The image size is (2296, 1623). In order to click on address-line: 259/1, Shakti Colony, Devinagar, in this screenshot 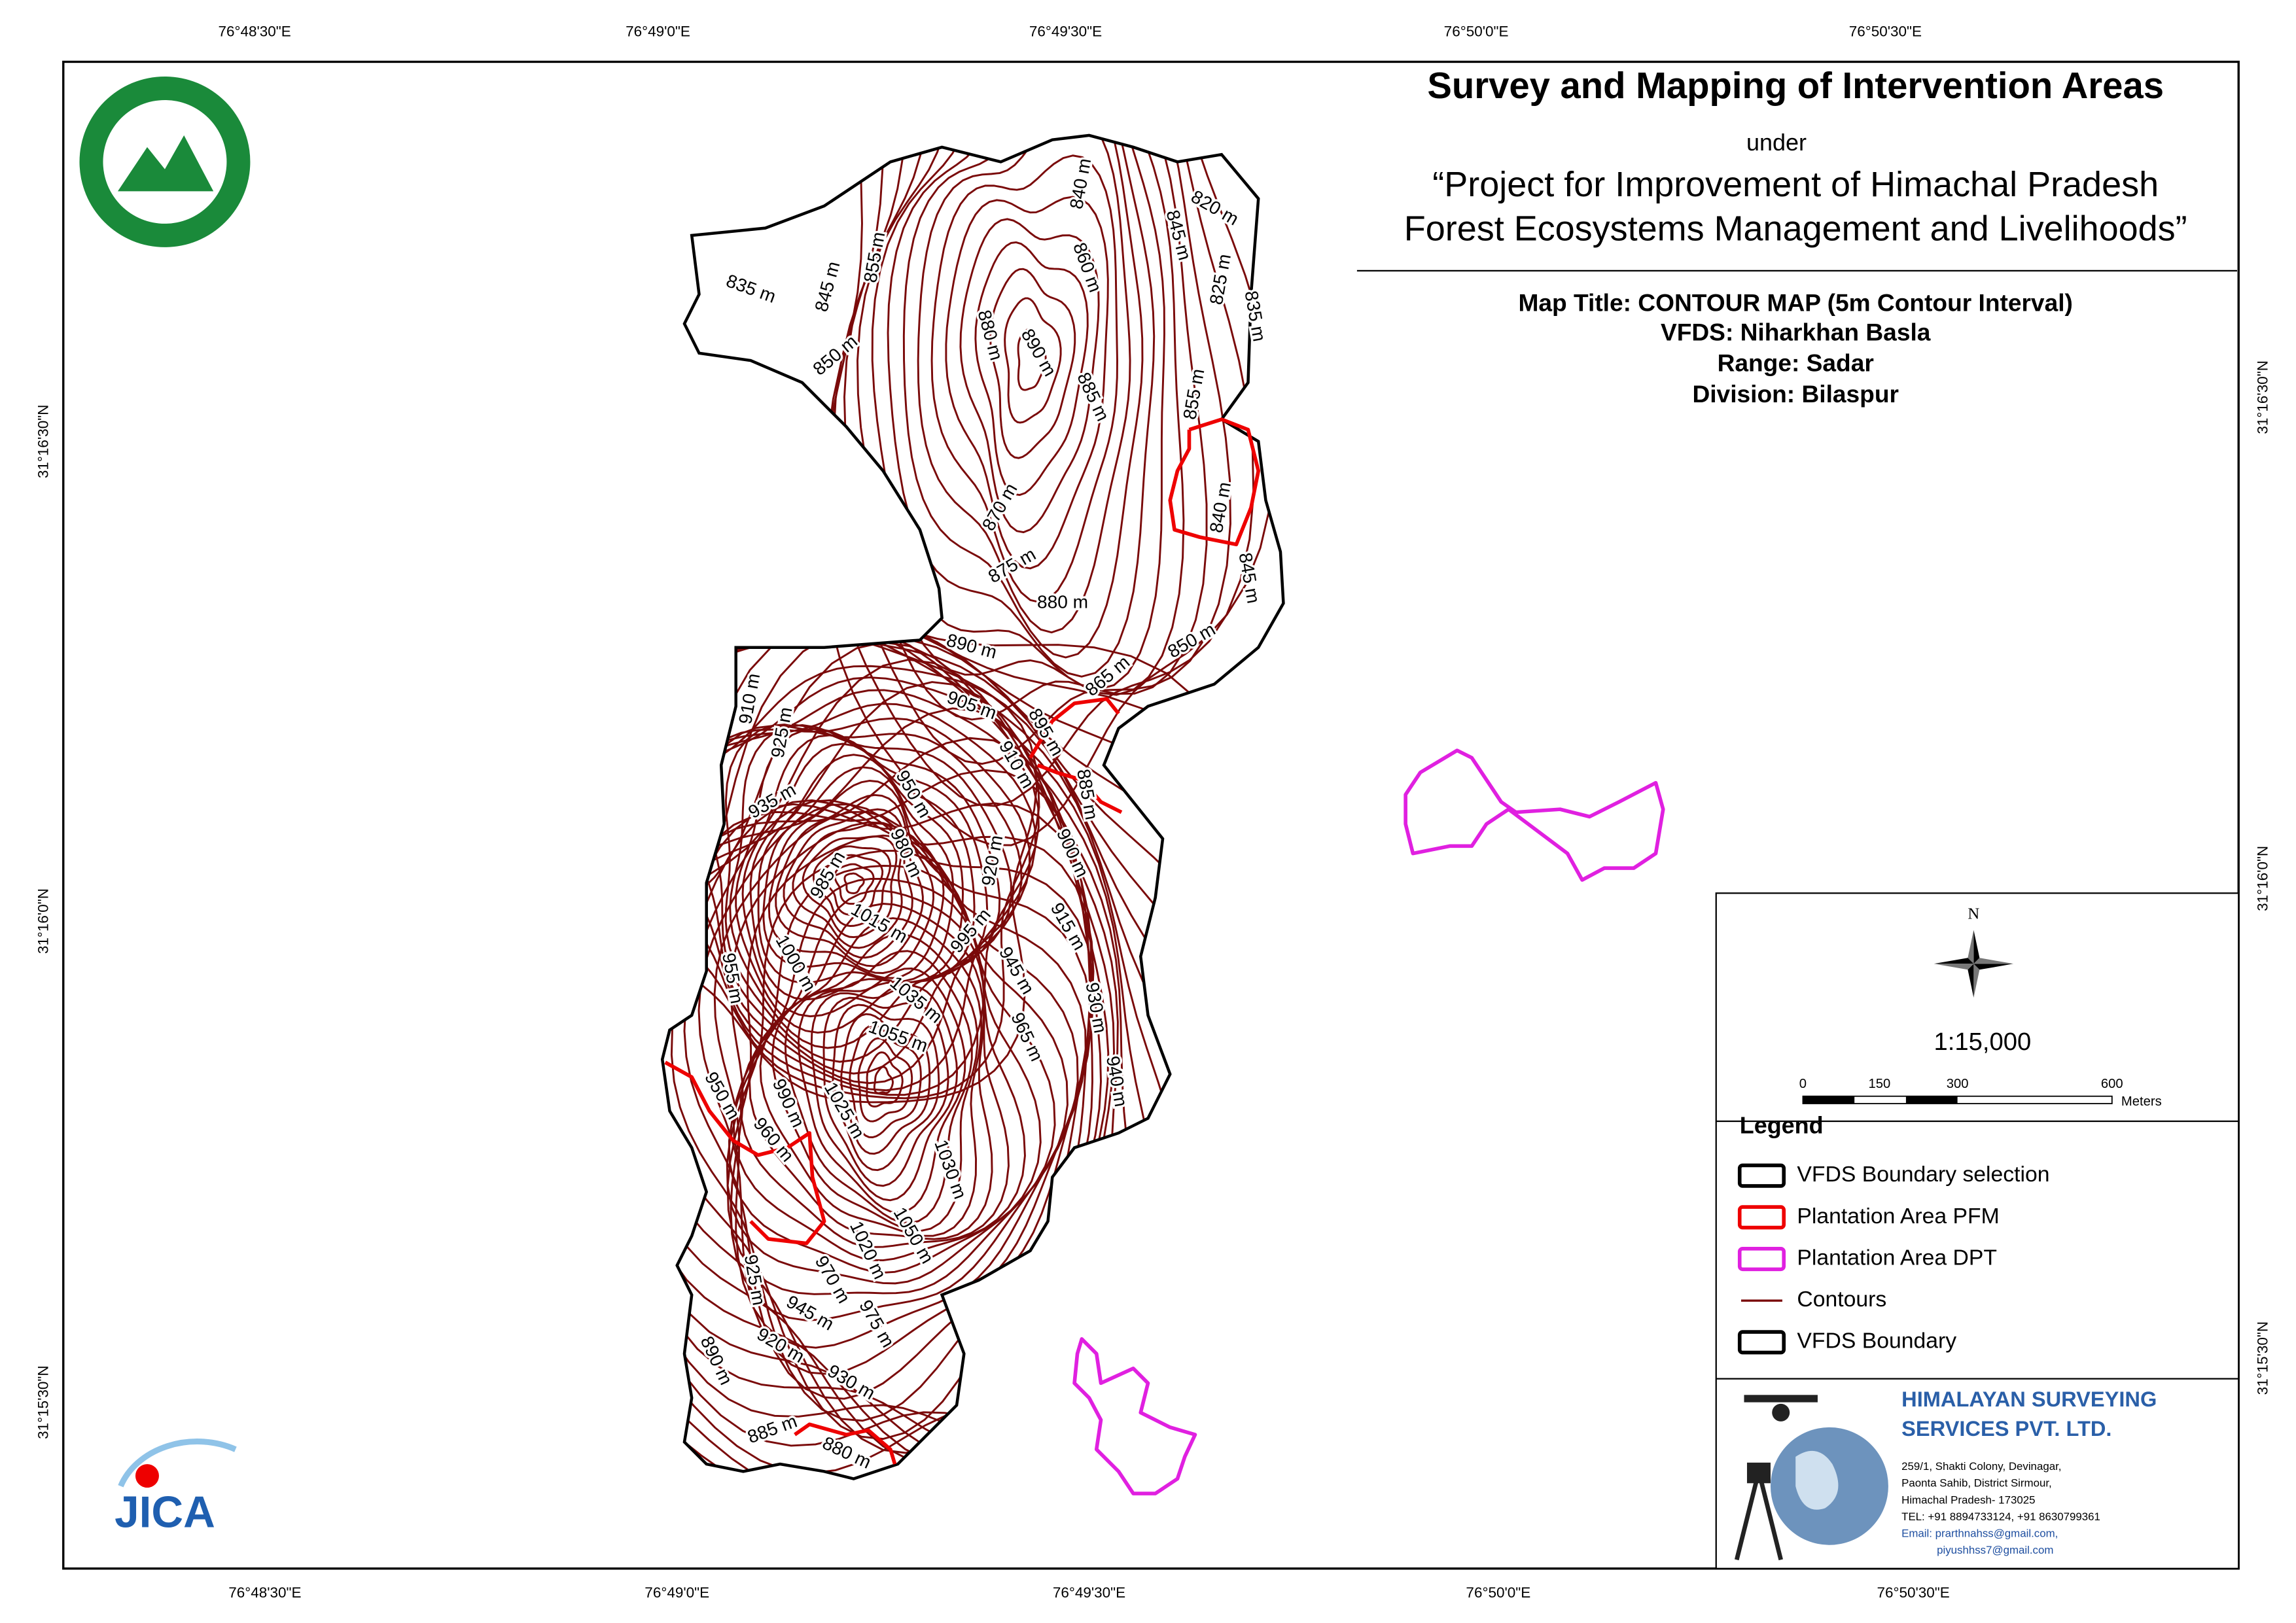, I will do `click(1981, 1467)`.